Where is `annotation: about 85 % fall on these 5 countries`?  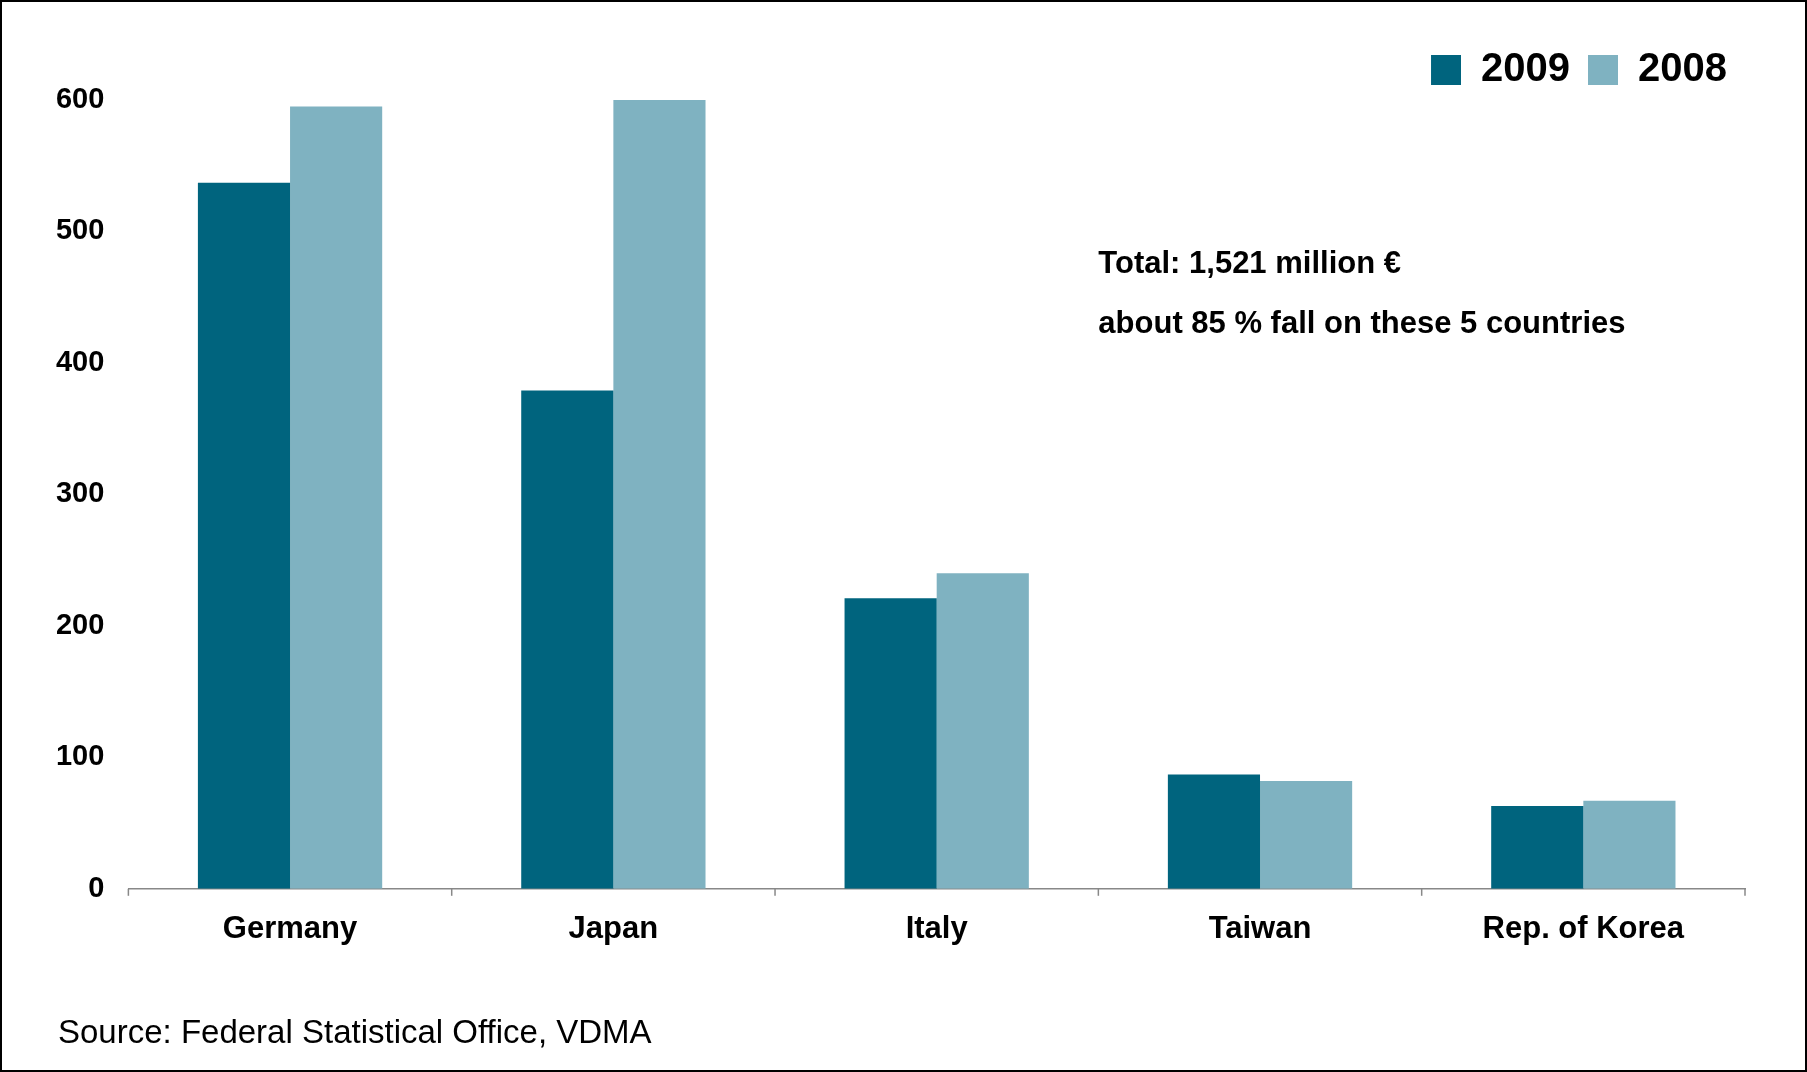 annotation: about 85 % fall on these 5 countries is located at coordinates (1362, 322).